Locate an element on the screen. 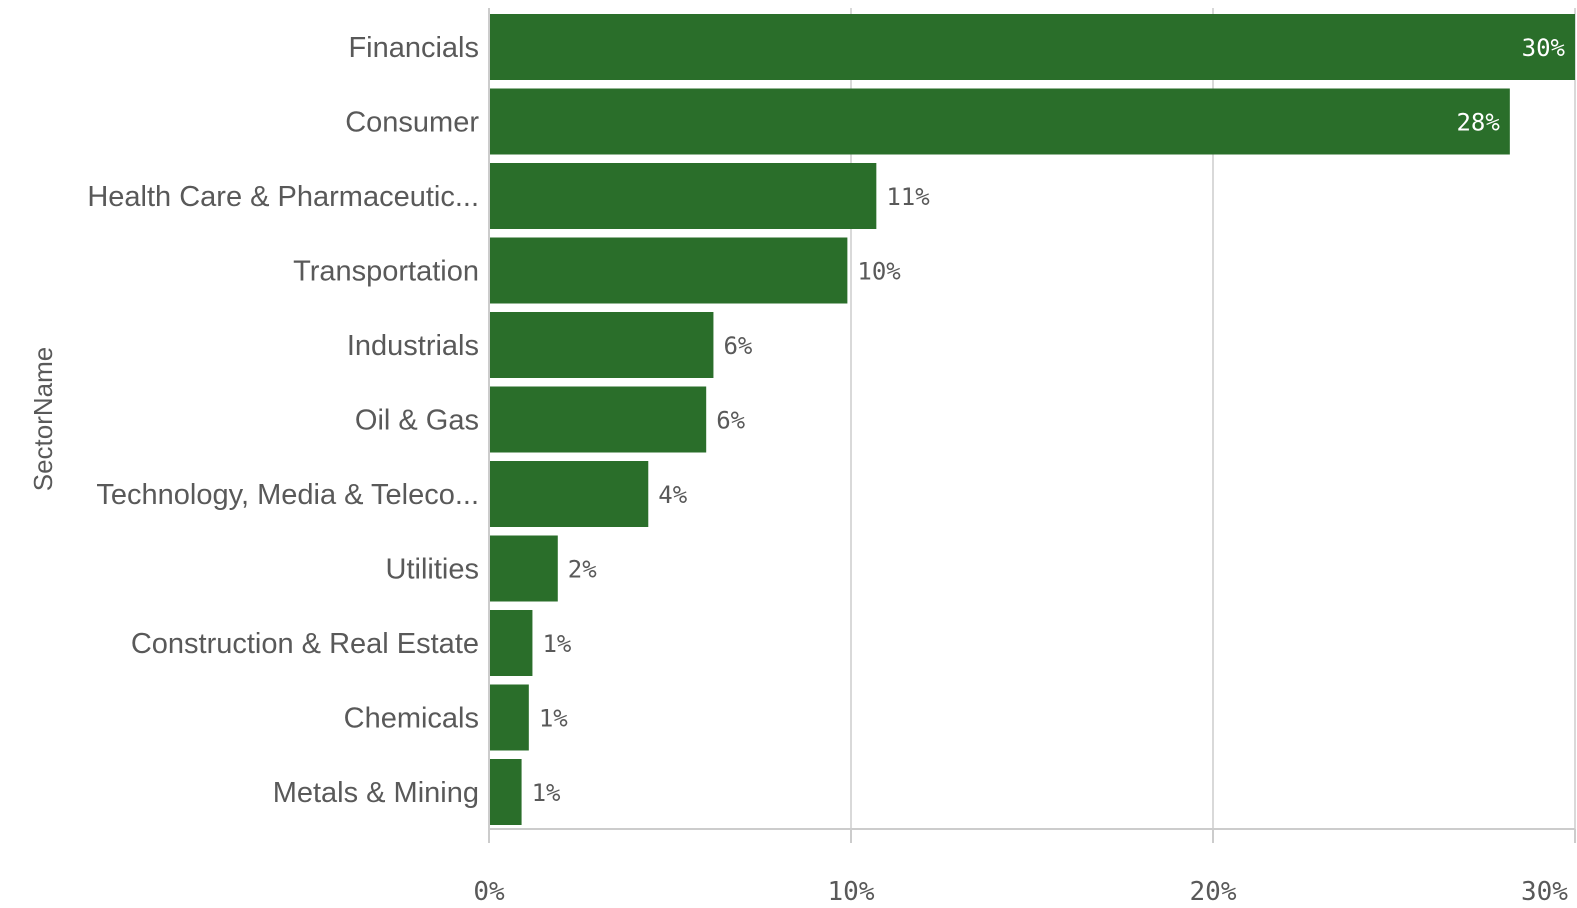 This screenshot has width=1577, height=908. category-label-1: Consumer is located at coordinates (412, 123).